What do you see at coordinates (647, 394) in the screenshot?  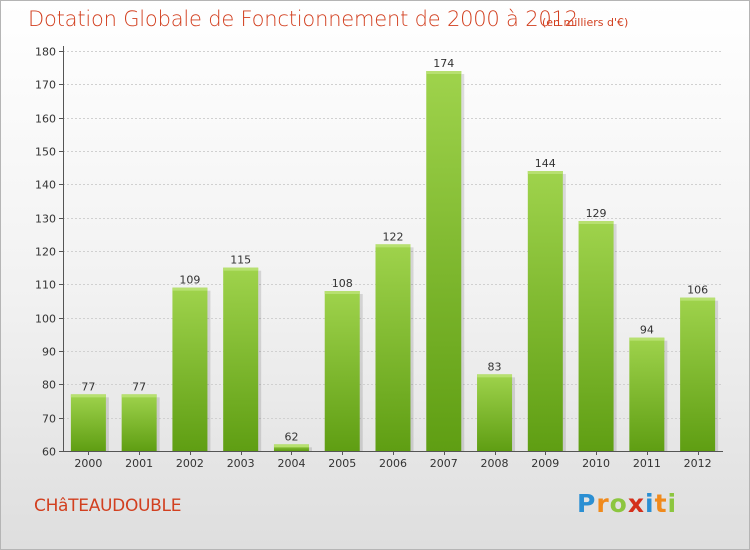 I see `bar-2011` at bounding box center [647, 394].